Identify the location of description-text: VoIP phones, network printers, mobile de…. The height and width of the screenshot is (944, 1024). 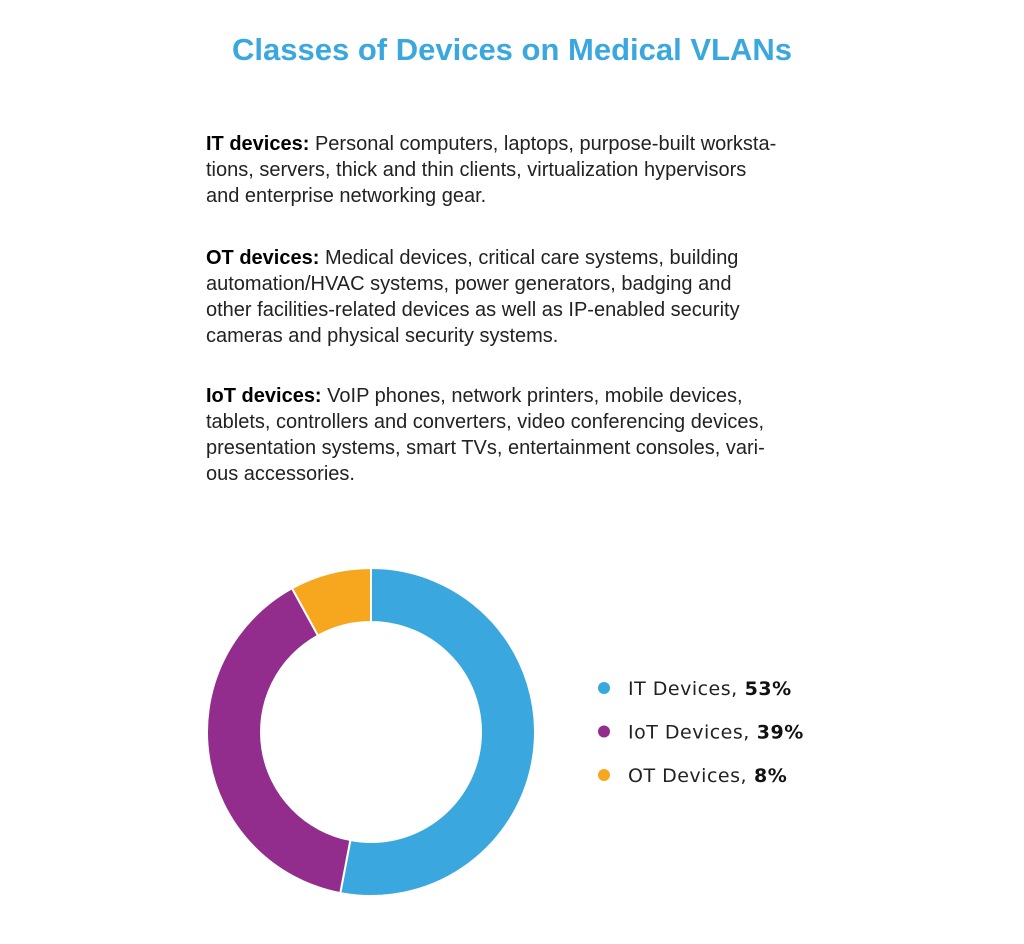
(532, 396).